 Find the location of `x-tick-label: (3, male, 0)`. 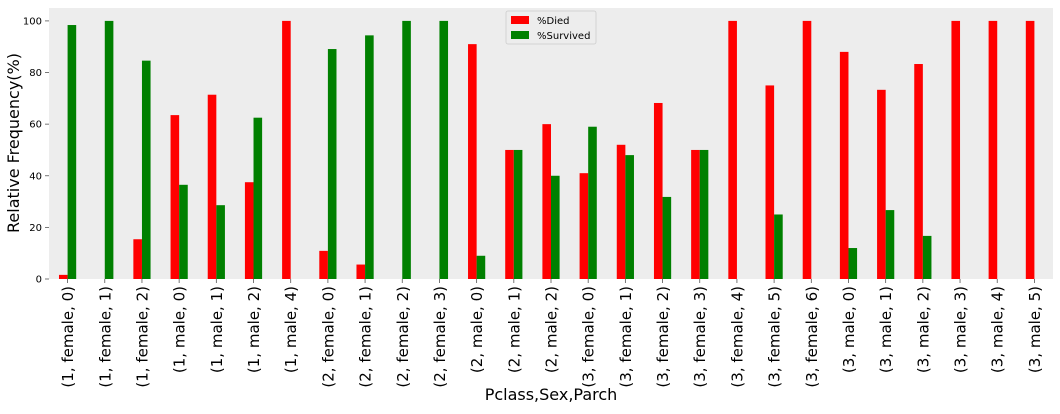

x-tick-label: (3, male, 0) is located at coordinates (849, 329).